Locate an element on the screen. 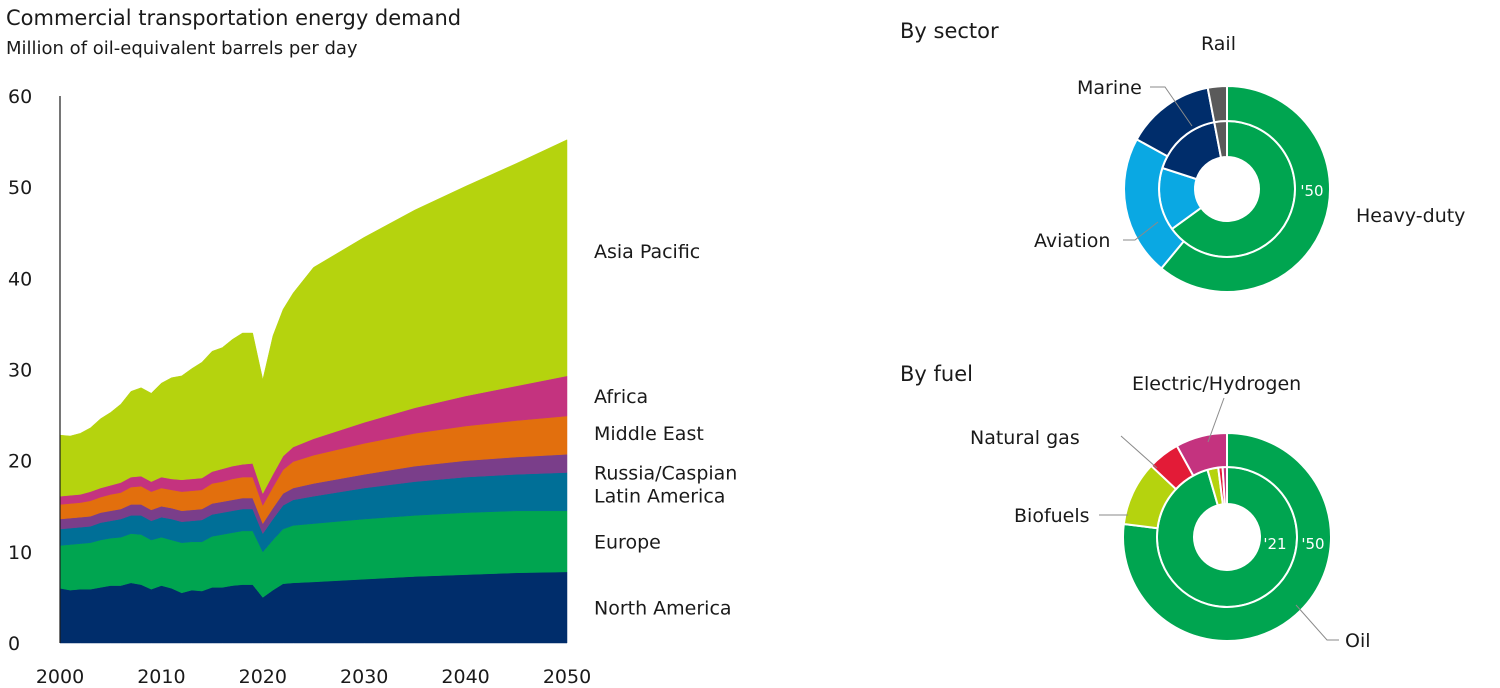  leader-line-aviation is located at coordinates (1141, 231).